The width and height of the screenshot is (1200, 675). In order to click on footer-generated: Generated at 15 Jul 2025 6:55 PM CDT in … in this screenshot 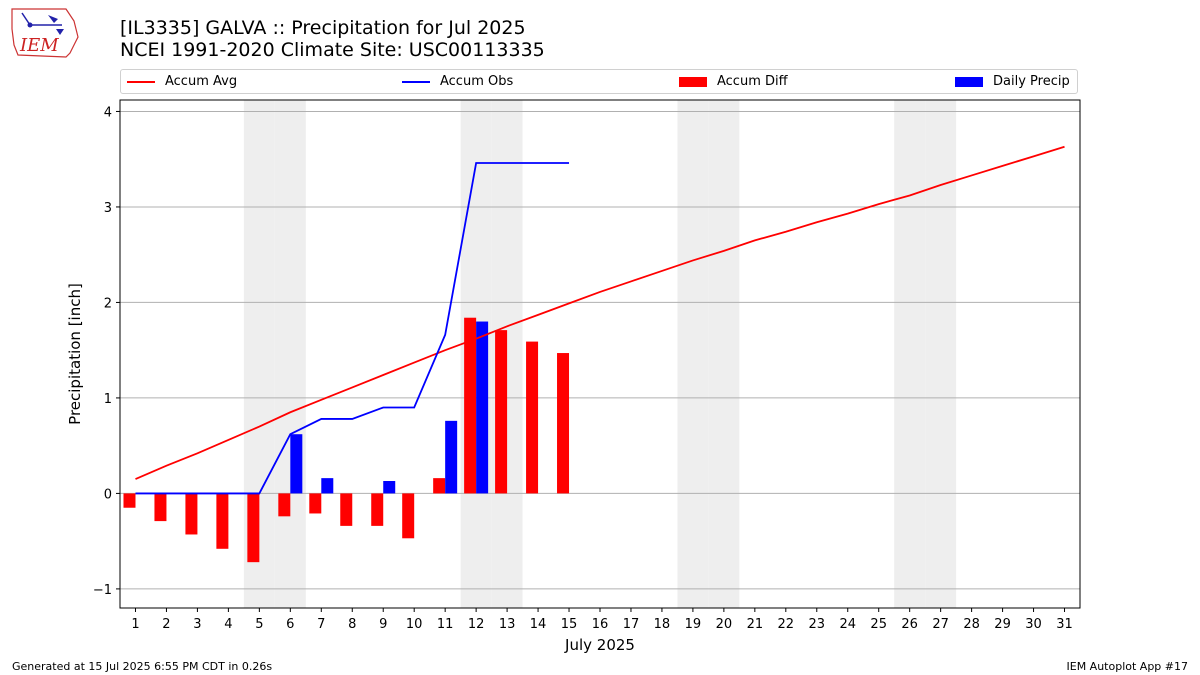, I will do `click(142, 666)`.